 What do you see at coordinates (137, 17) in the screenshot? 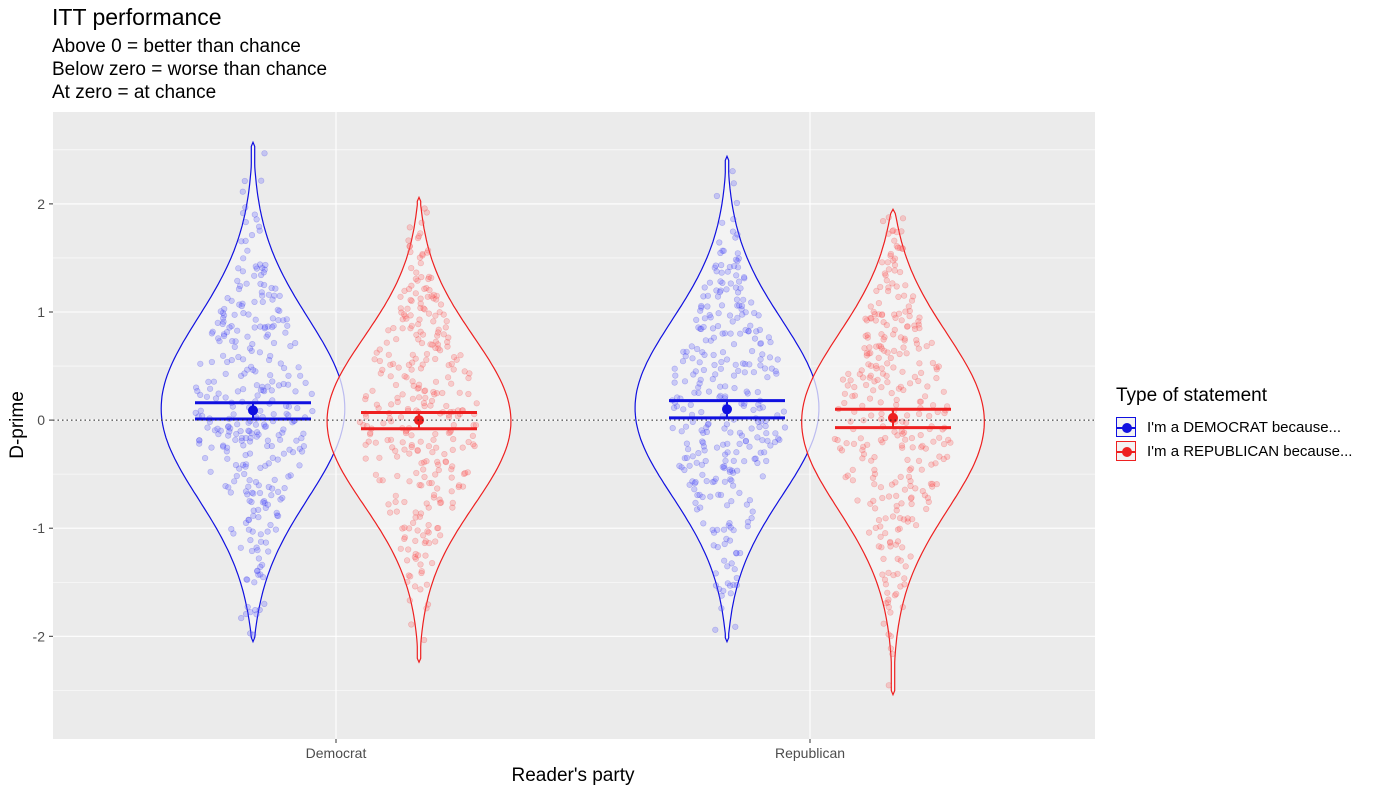
I see `chart-title: ITT performance` at bounding box center [137, 17].